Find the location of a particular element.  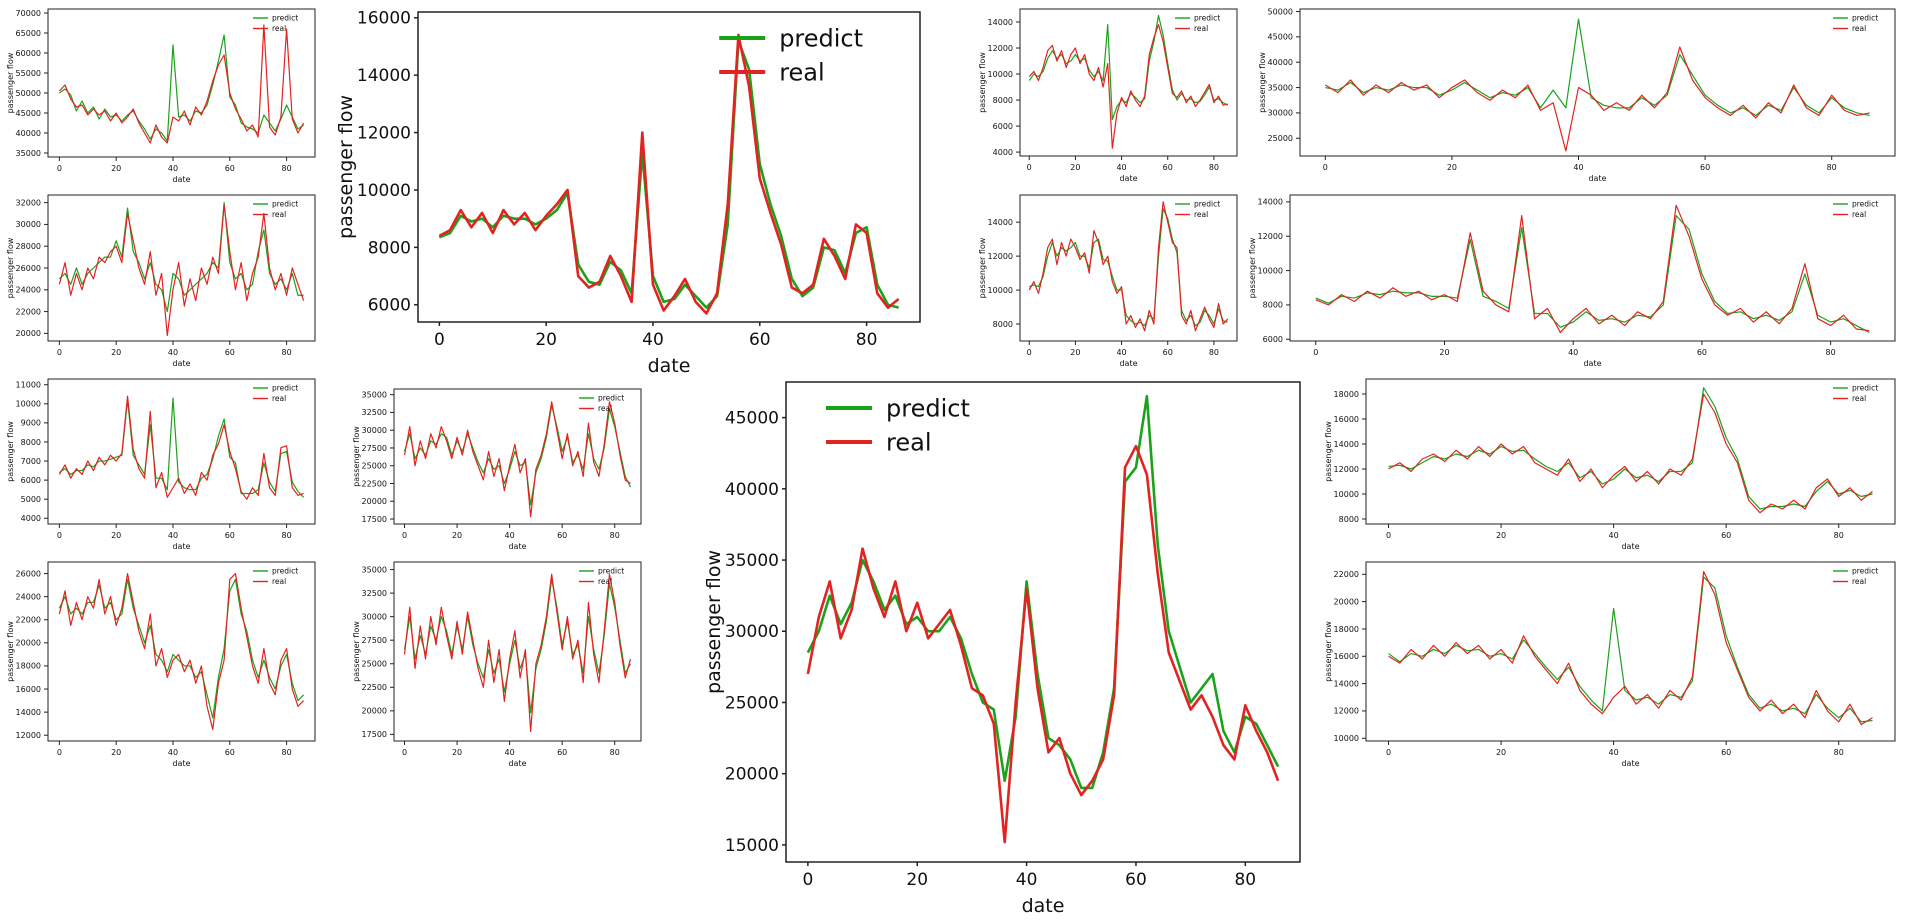

svg-text: 22000 is located at coordinates (28, 620).